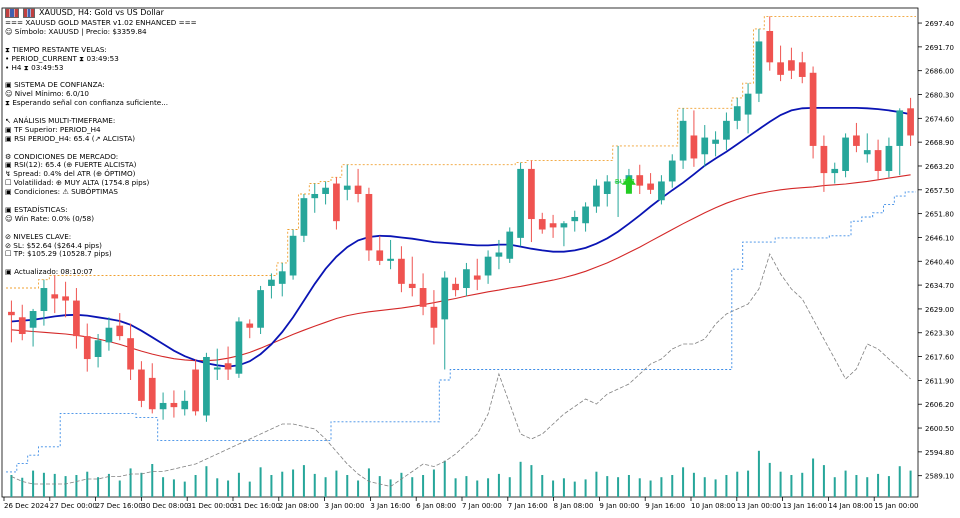  What do you see at coordinates (939, 24) in the screenshot?
I see `y-tick-label: 2697.40` at bounding box center [939, 24].